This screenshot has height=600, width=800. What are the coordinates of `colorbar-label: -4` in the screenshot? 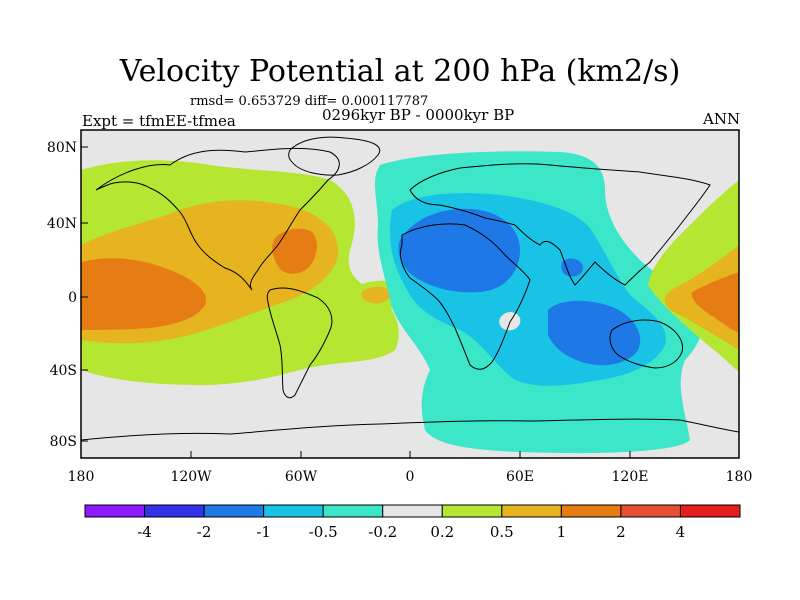 It's located at (144, 532).